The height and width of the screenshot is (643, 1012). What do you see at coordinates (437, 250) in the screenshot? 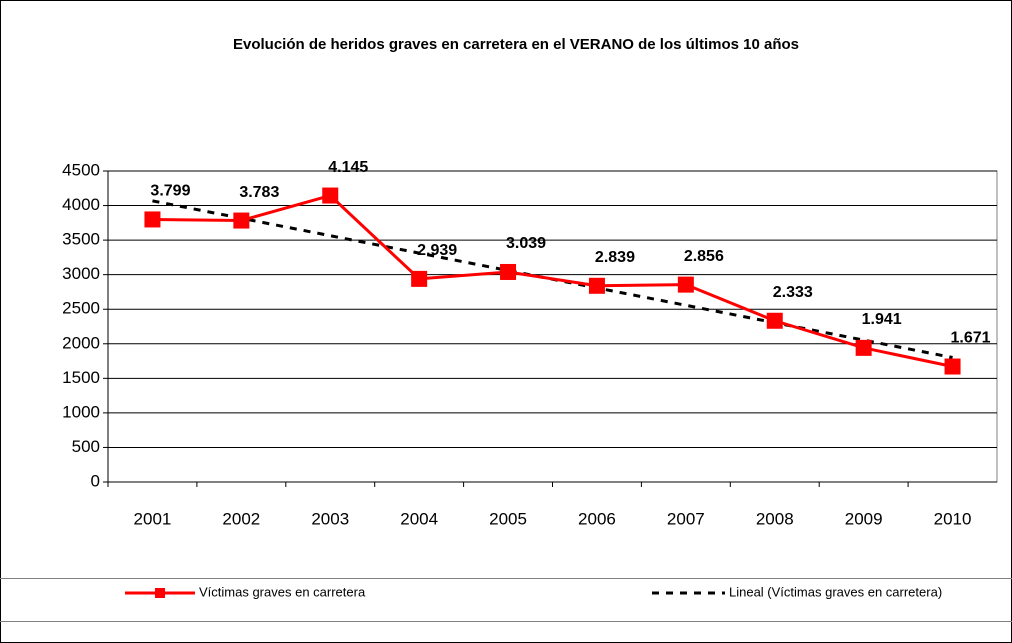
I see `data-label: 2.939` at bounding box center [437, 250].